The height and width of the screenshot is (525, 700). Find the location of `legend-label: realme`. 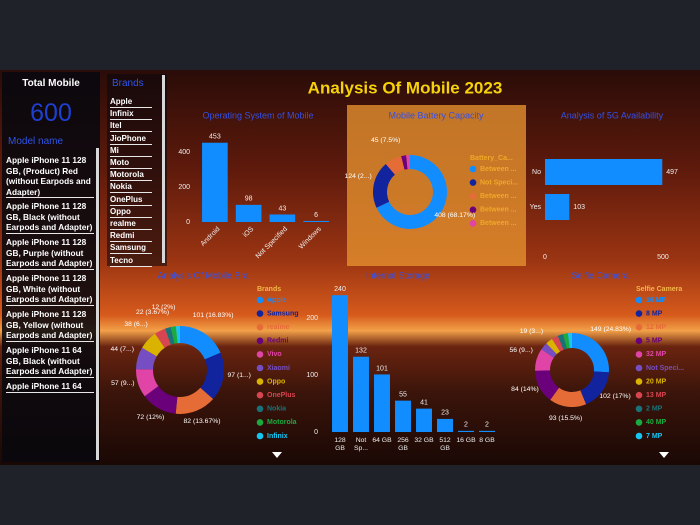

legend-label: realme is located at coordinates (278, 327).